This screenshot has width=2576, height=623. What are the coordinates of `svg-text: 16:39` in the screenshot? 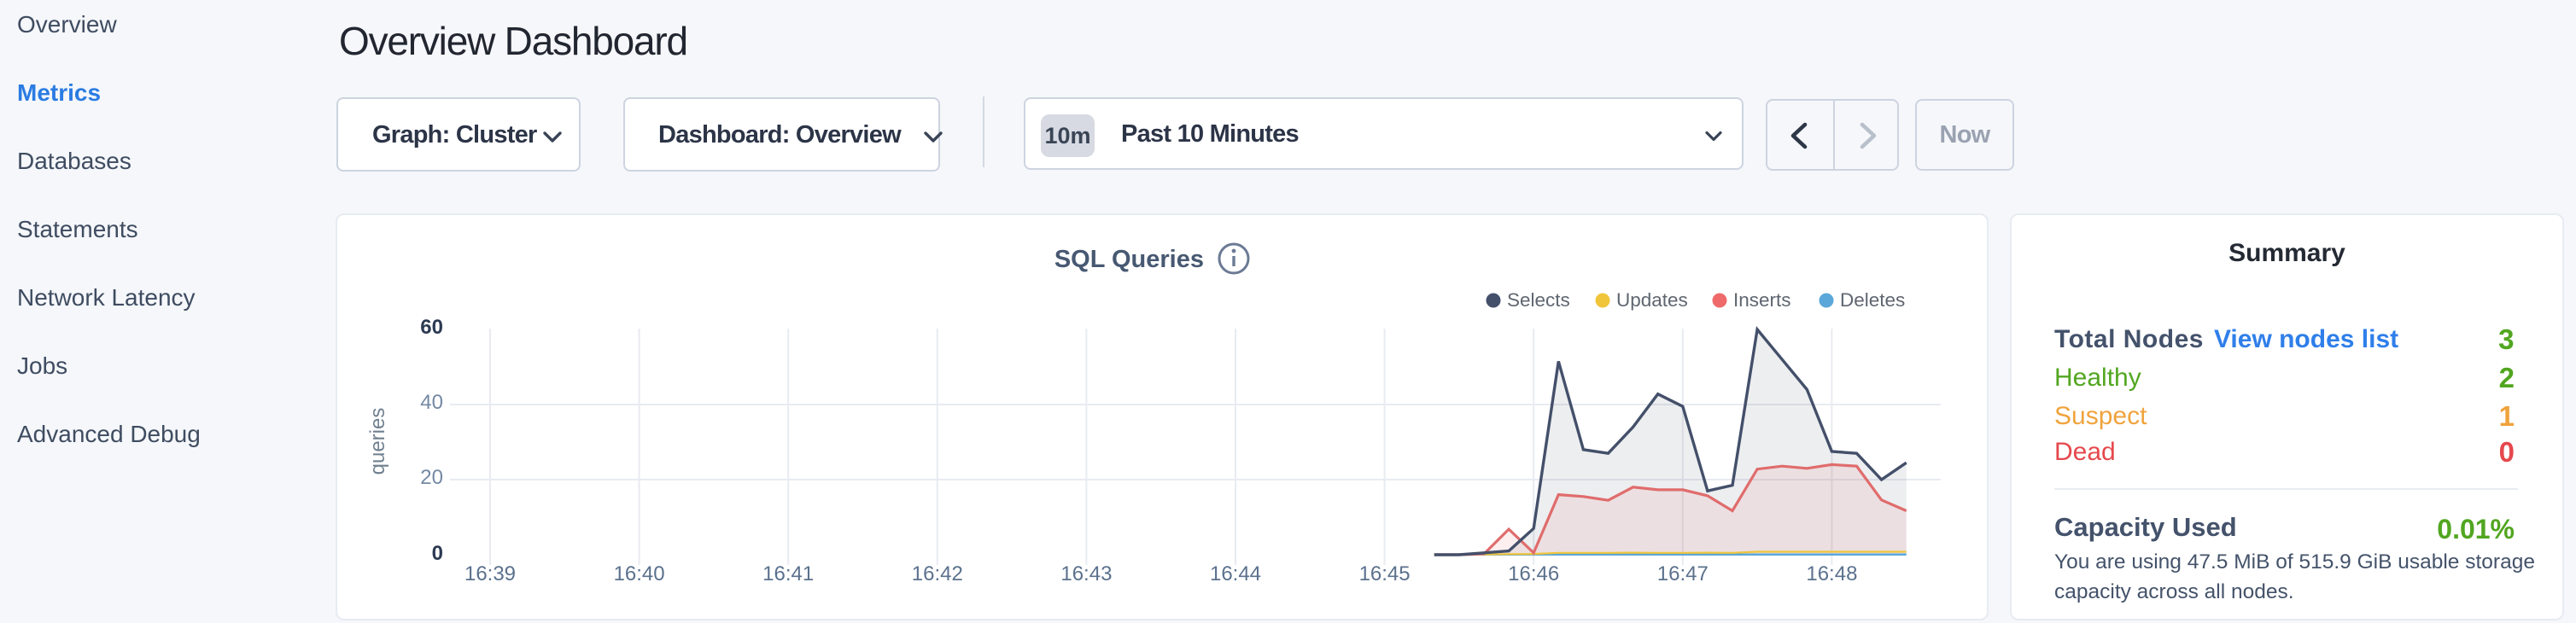 It's located at (490, 573).